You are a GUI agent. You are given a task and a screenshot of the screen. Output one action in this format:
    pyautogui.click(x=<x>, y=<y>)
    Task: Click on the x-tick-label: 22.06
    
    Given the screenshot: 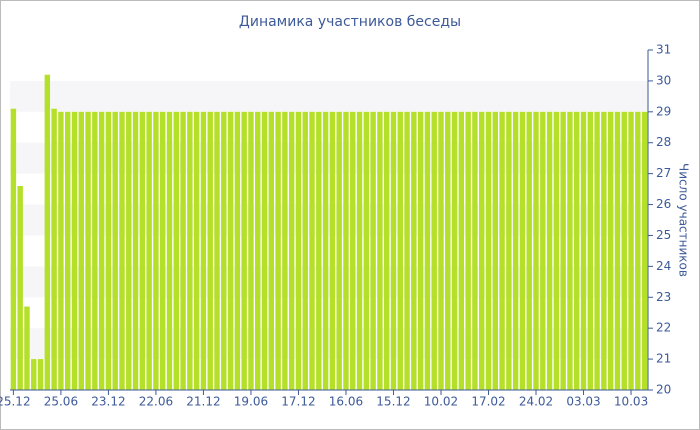 What is the action you would take?
    pyautogui.click(x=156, y=402)
    